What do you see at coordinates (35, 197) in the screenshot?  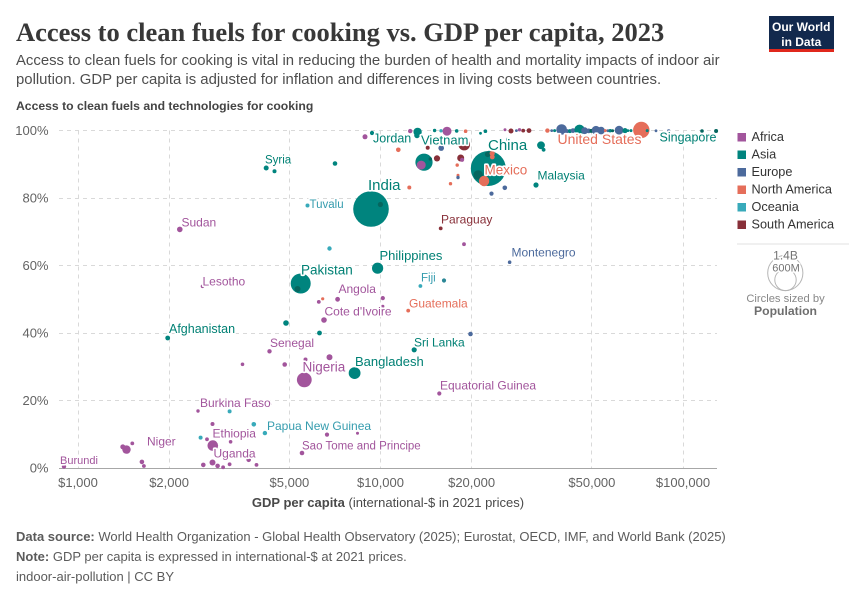 I see `svg-text: 80%` at bounding box center [35, 197].